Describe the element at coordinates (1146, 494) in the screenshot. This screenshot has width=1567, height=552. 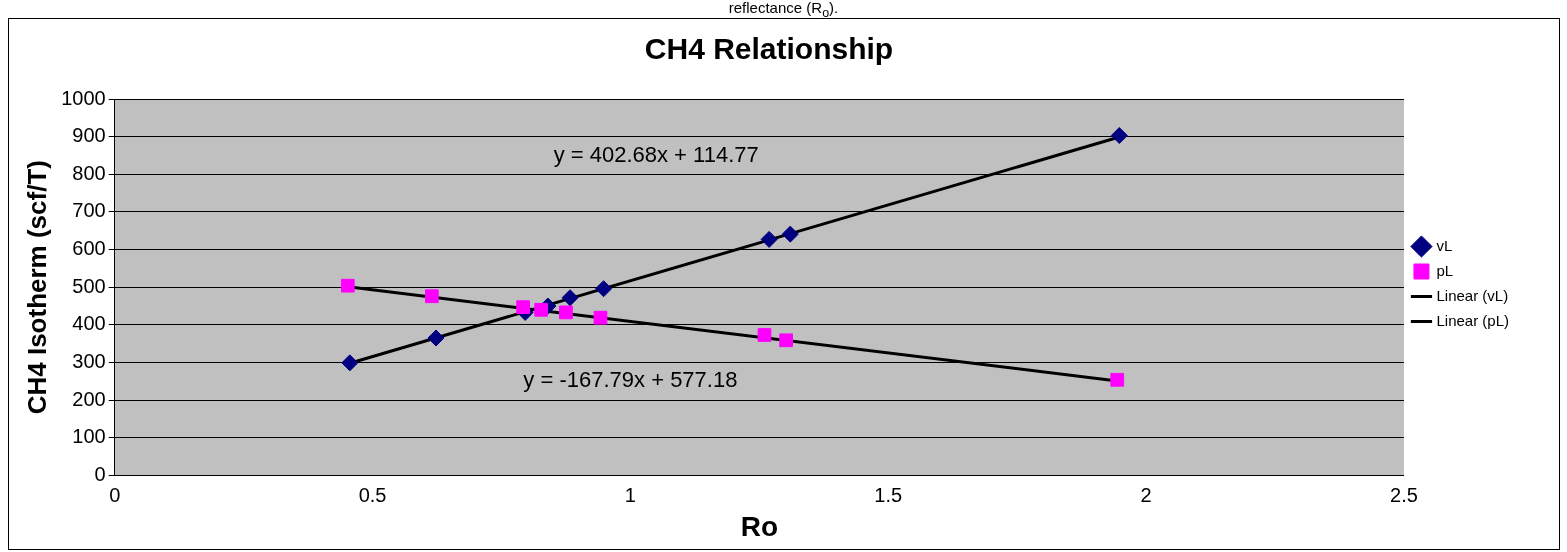
I see `x-tick-label: 2` at that location.